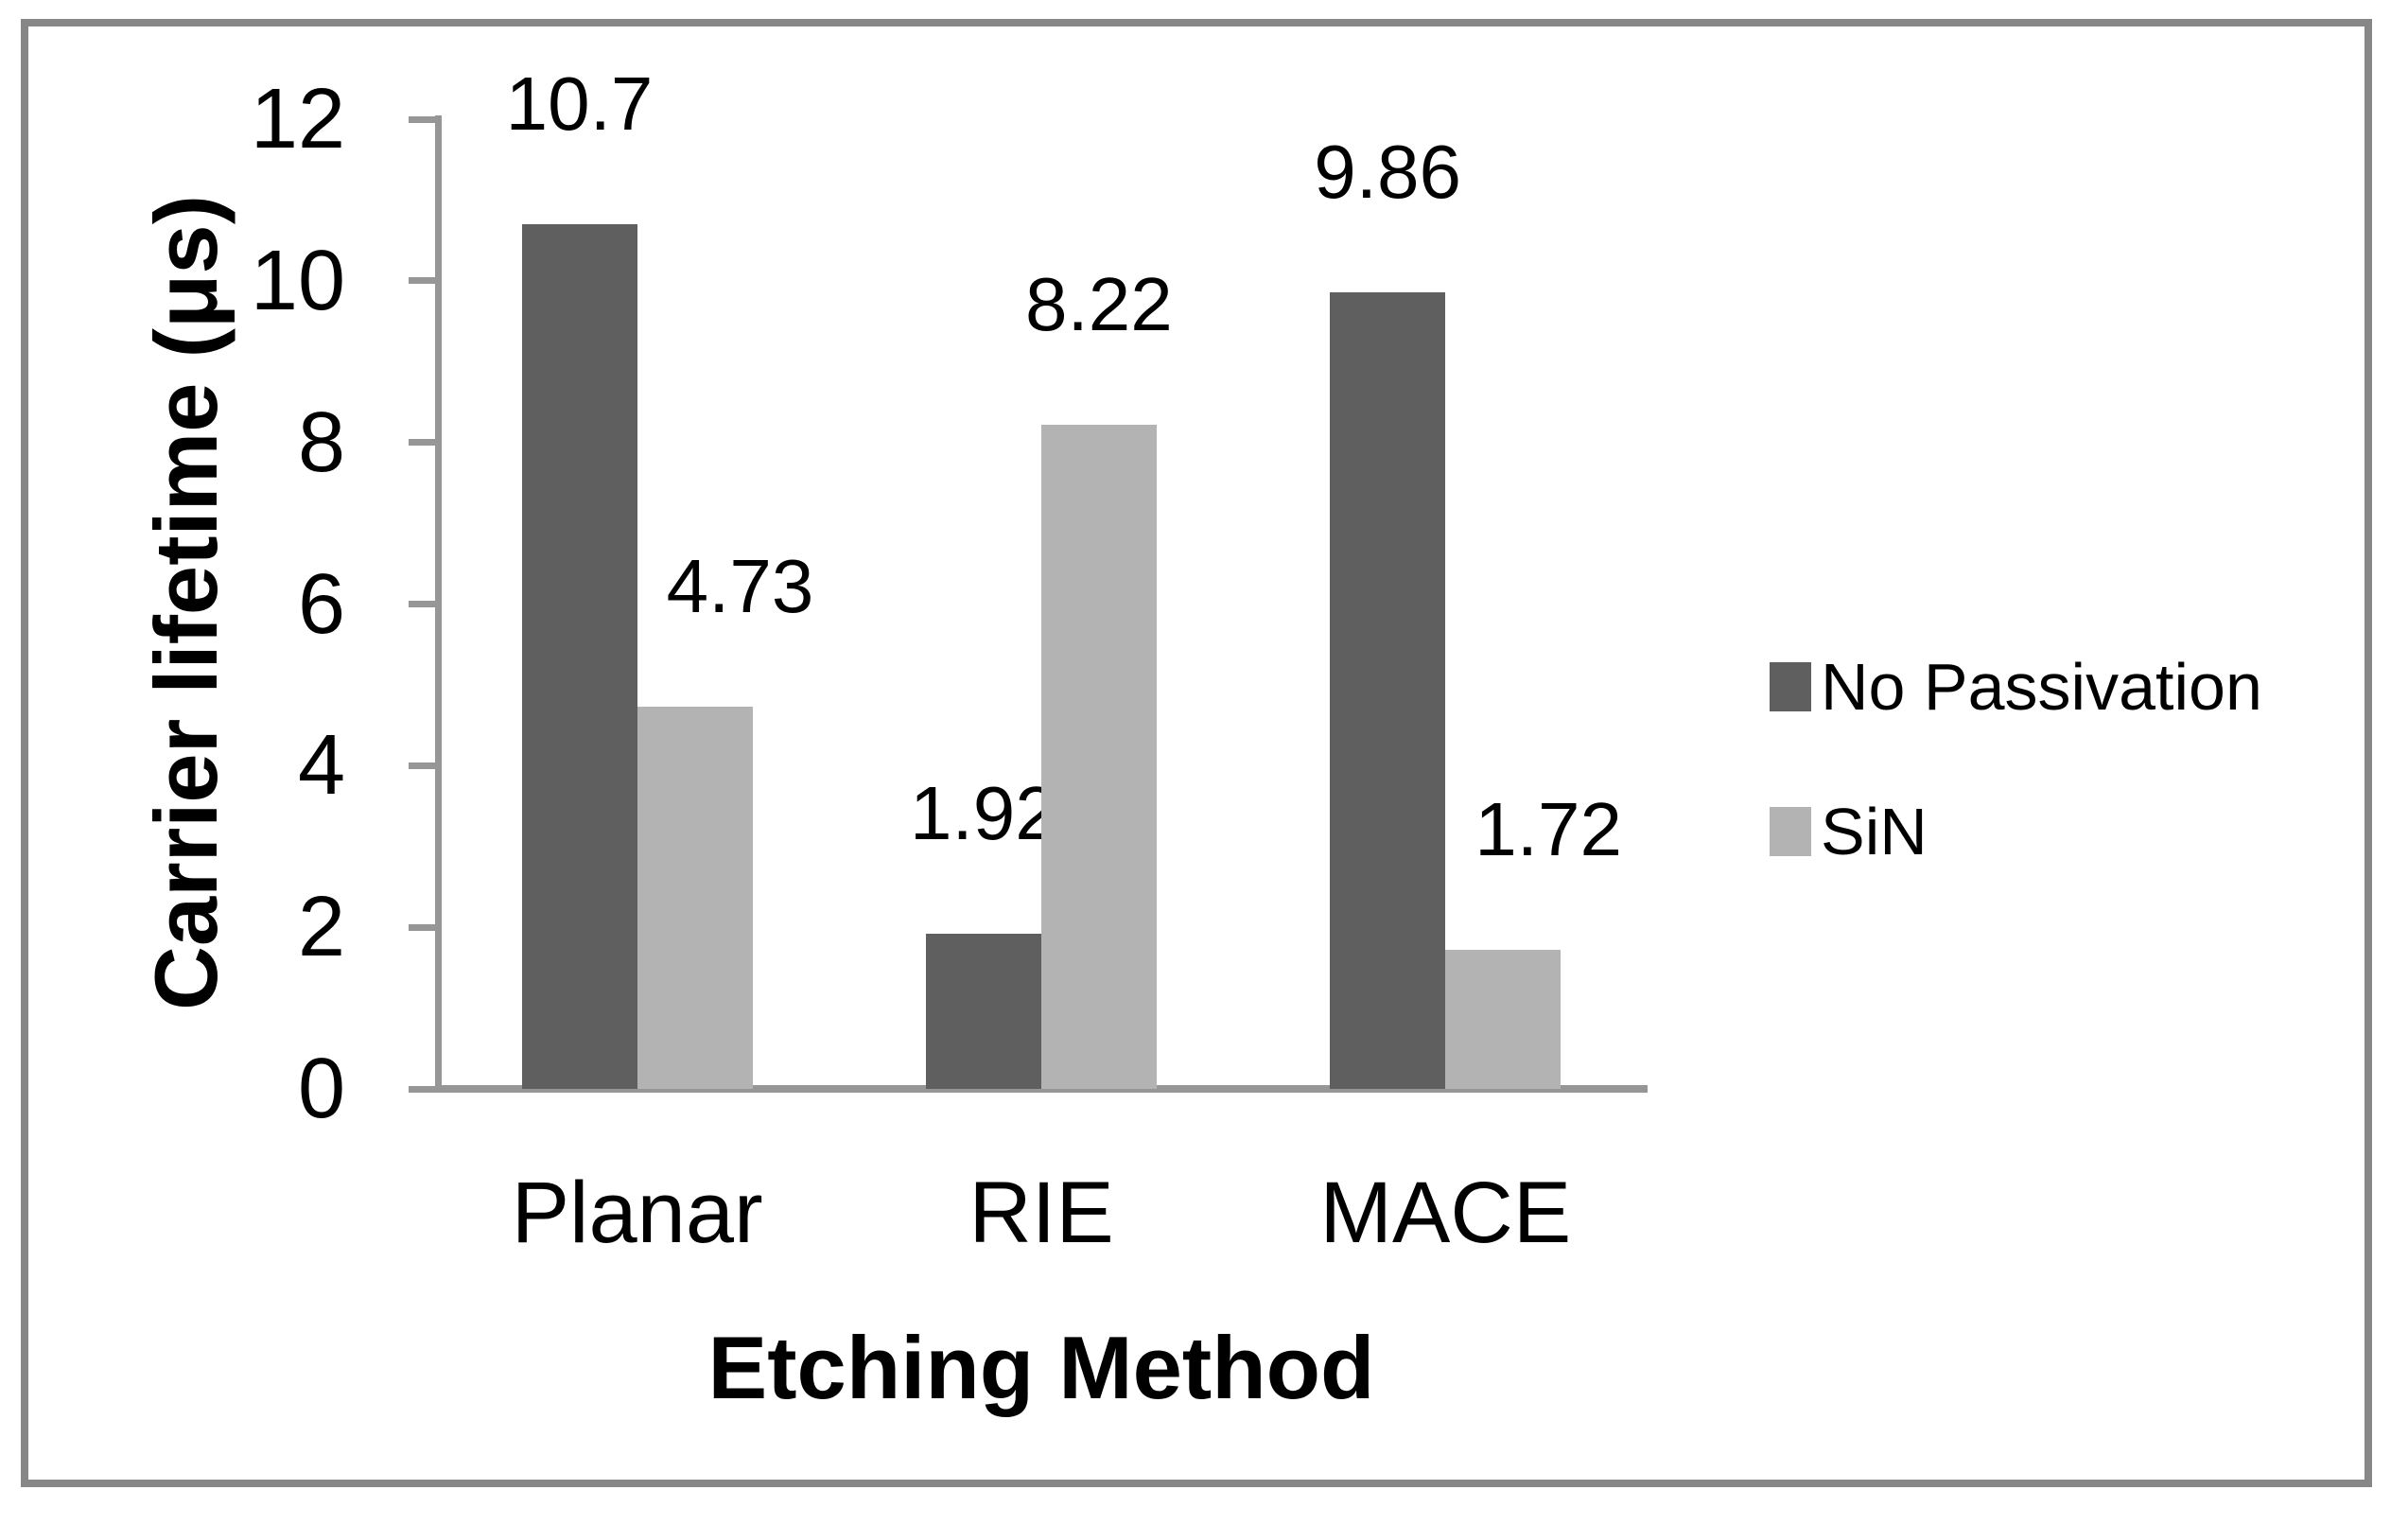 This screenshot has width=2408, height=1525. What do you see at coordinates (740, 585) in the screenshot?
I see `value-label-sin-planar: 4.73` at bounding box center [740, 585].